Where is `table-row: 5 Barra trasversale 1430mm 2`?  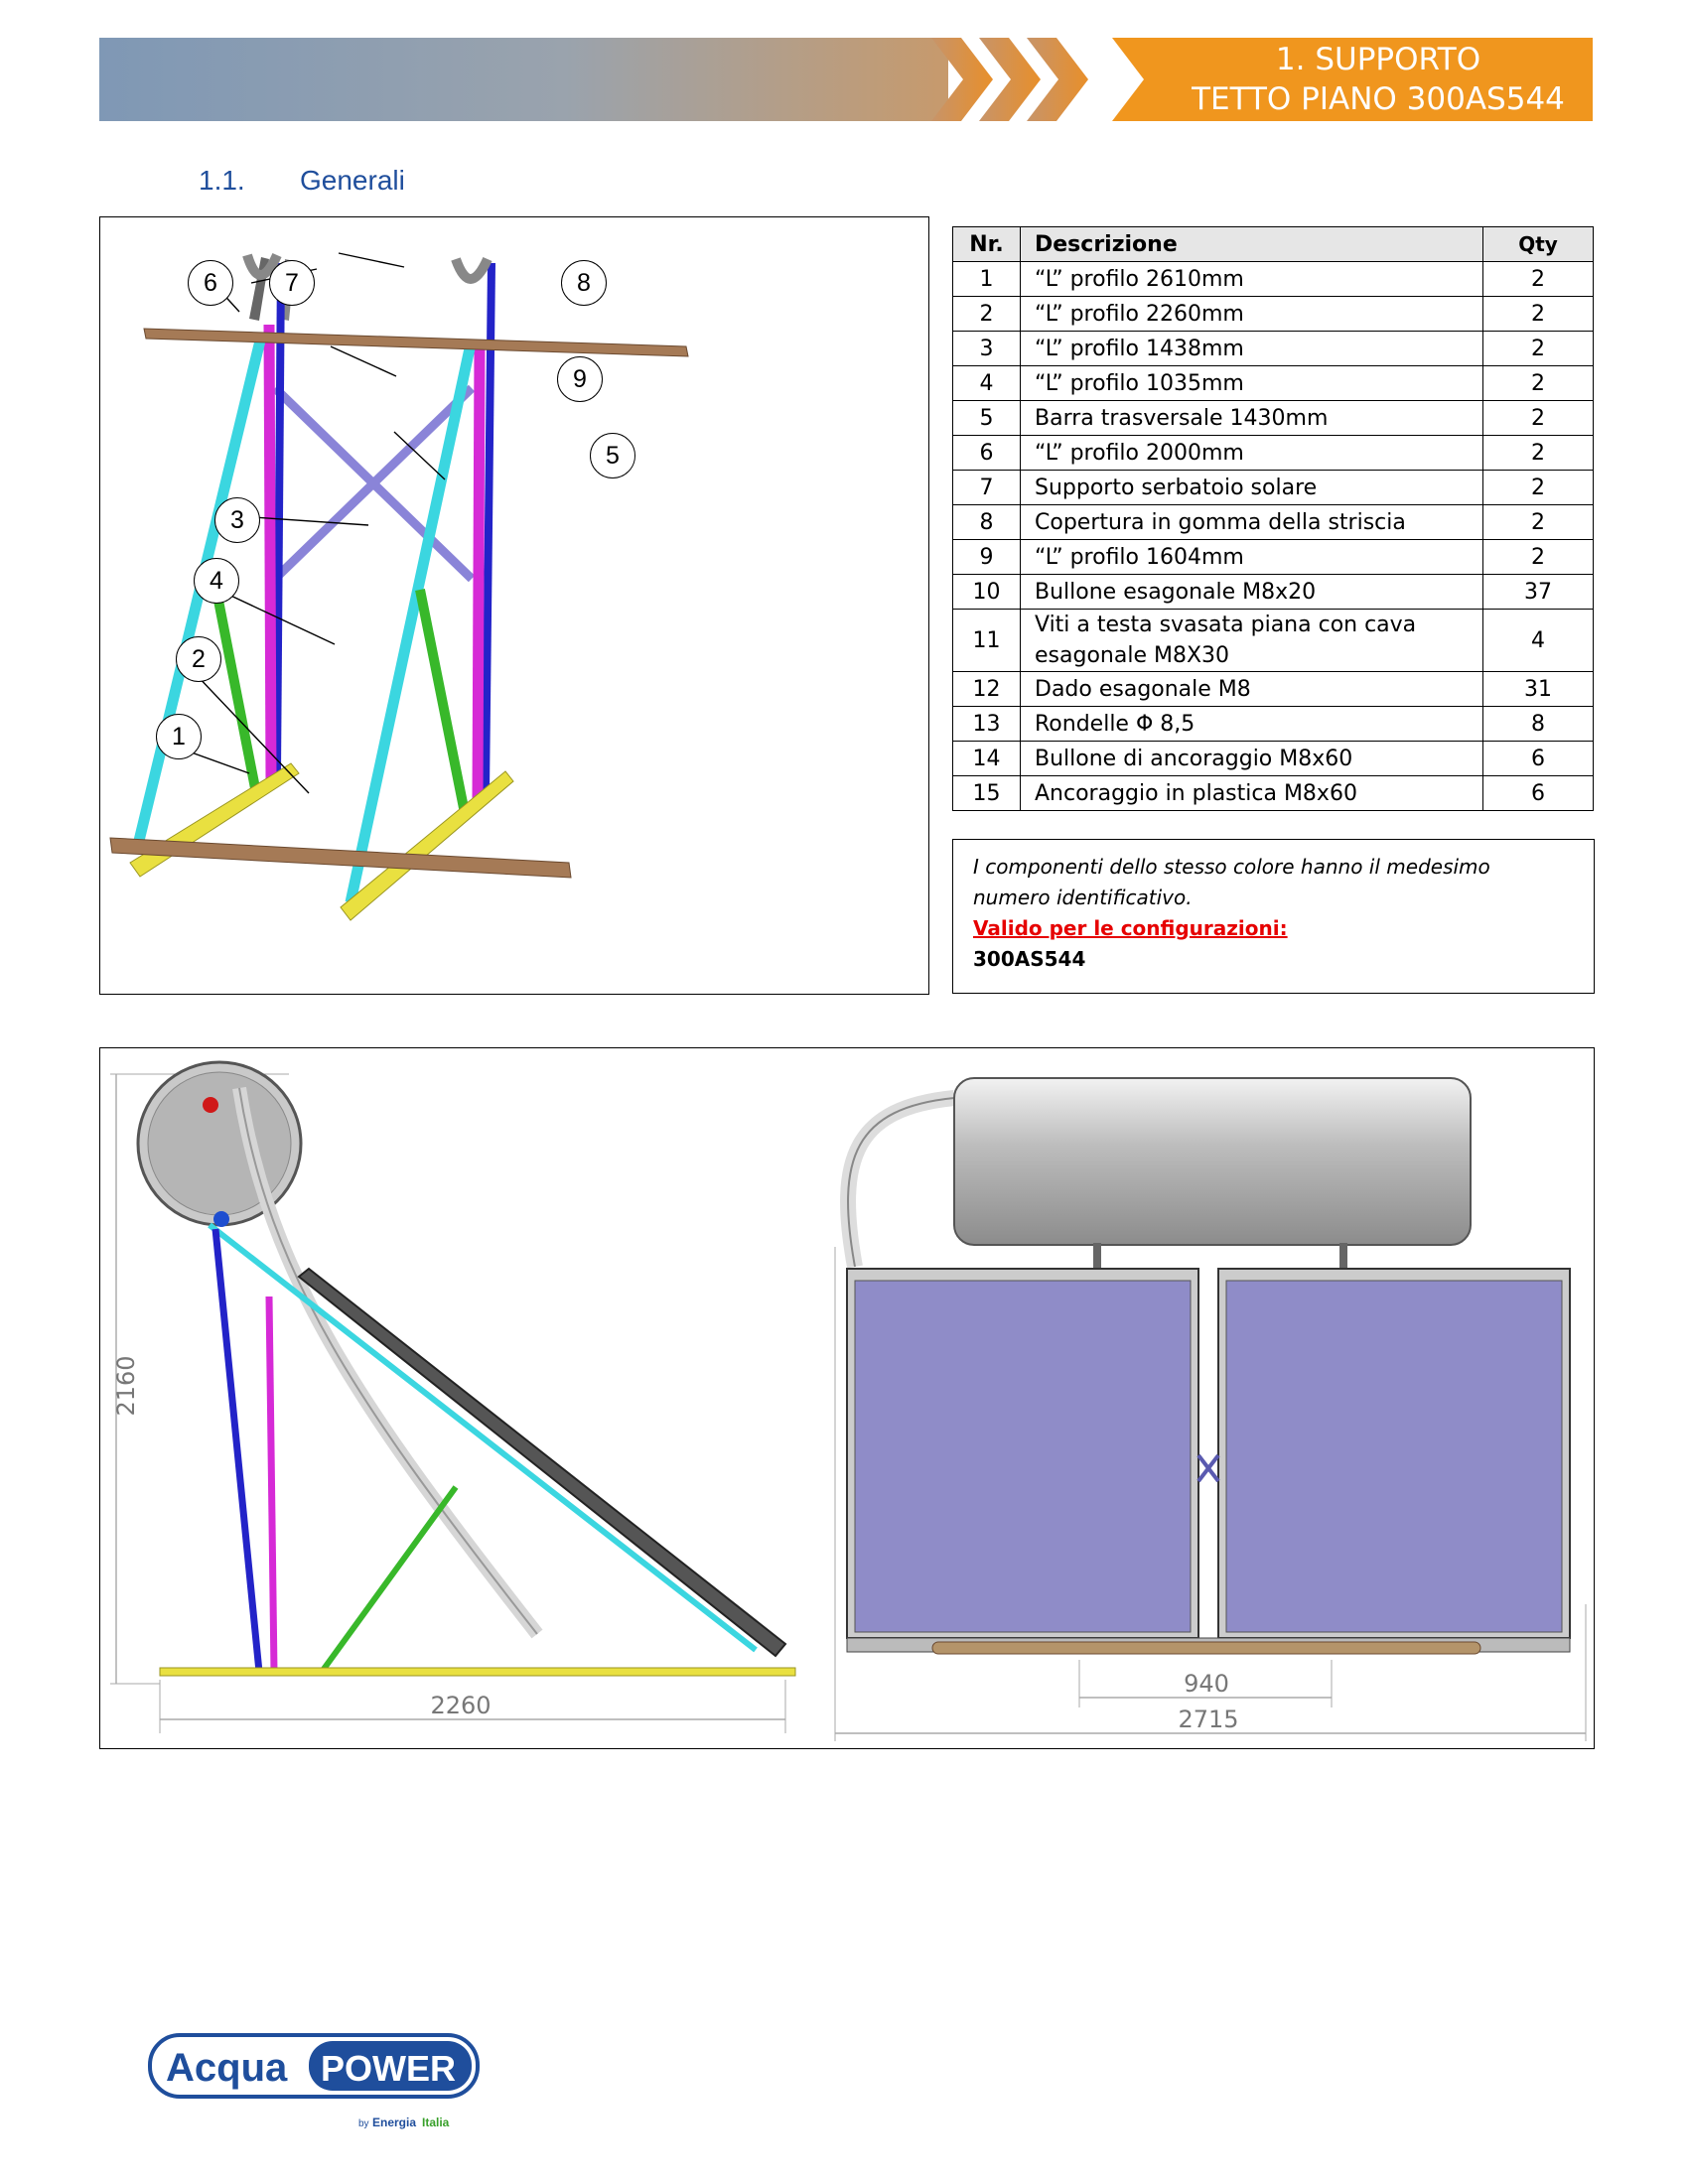 table-row: 5 Barra trasversale 1430mm 2 is located at coordinates (1273, 418).